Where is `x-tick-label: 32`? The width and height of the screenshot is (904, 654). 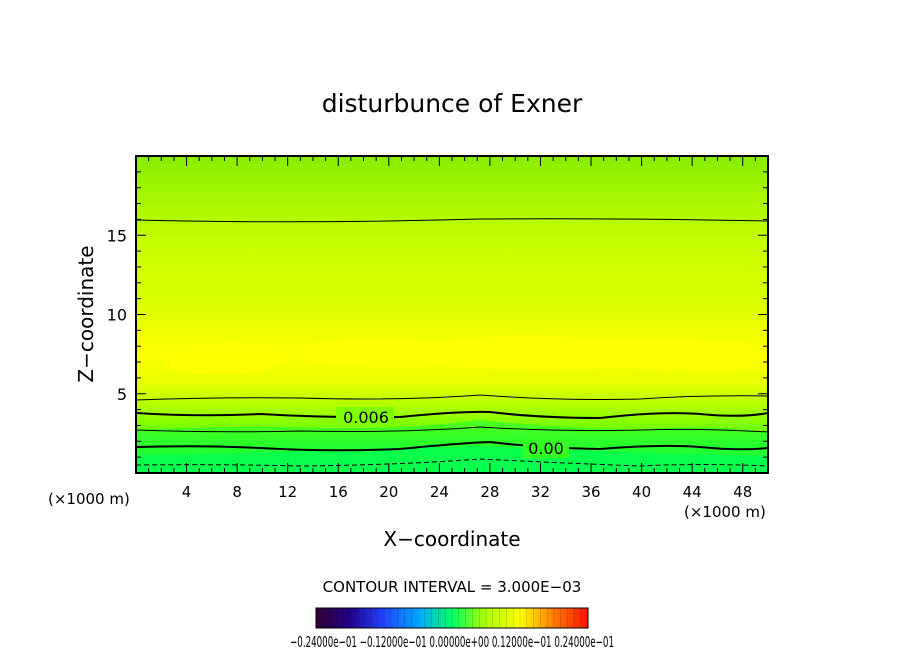
x-tick-label: 32 is located at coordinates (540, 492).